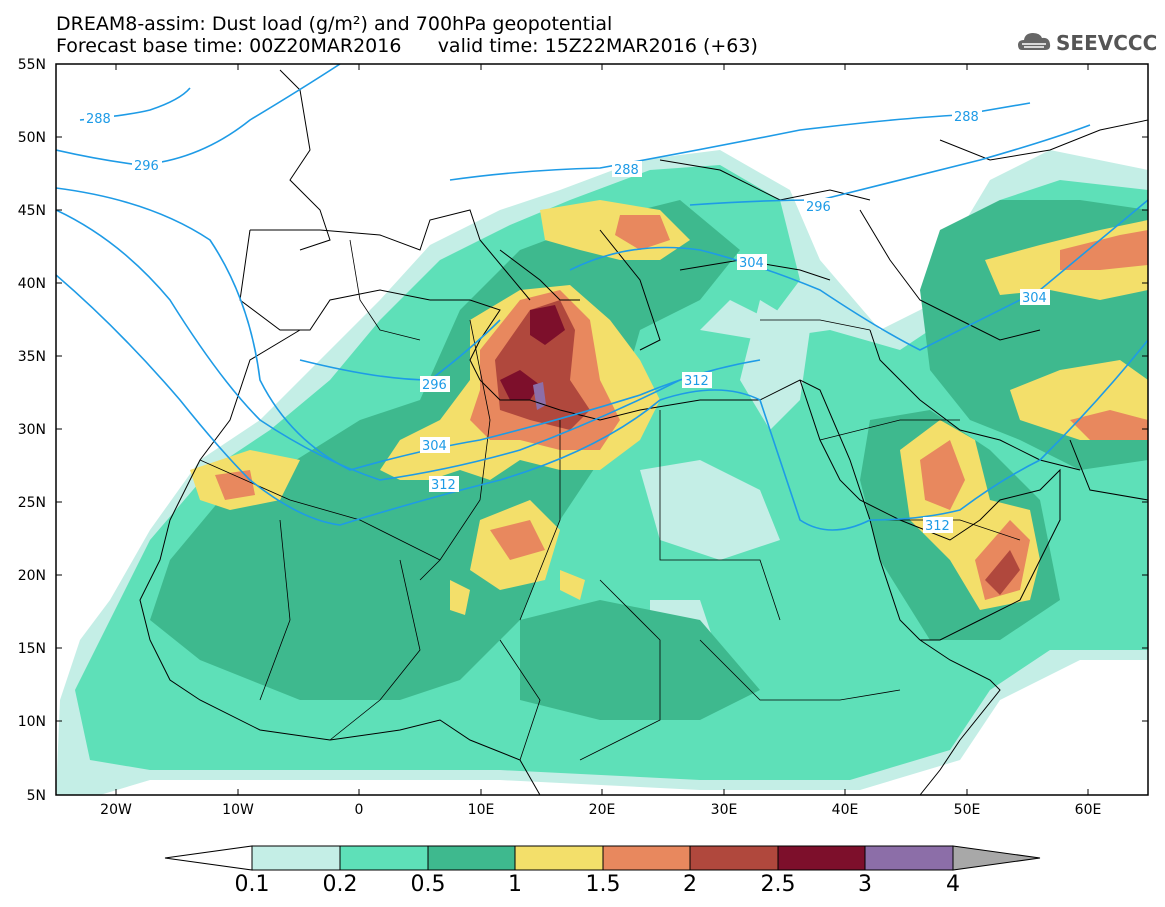 Image resolution: width=1165 pixels, height=907 pixels. What do you see at coordinates (1107, 43) in the screenshot?
I see `logo-text: SEEVCCC` at bounding box center [1107, 43].